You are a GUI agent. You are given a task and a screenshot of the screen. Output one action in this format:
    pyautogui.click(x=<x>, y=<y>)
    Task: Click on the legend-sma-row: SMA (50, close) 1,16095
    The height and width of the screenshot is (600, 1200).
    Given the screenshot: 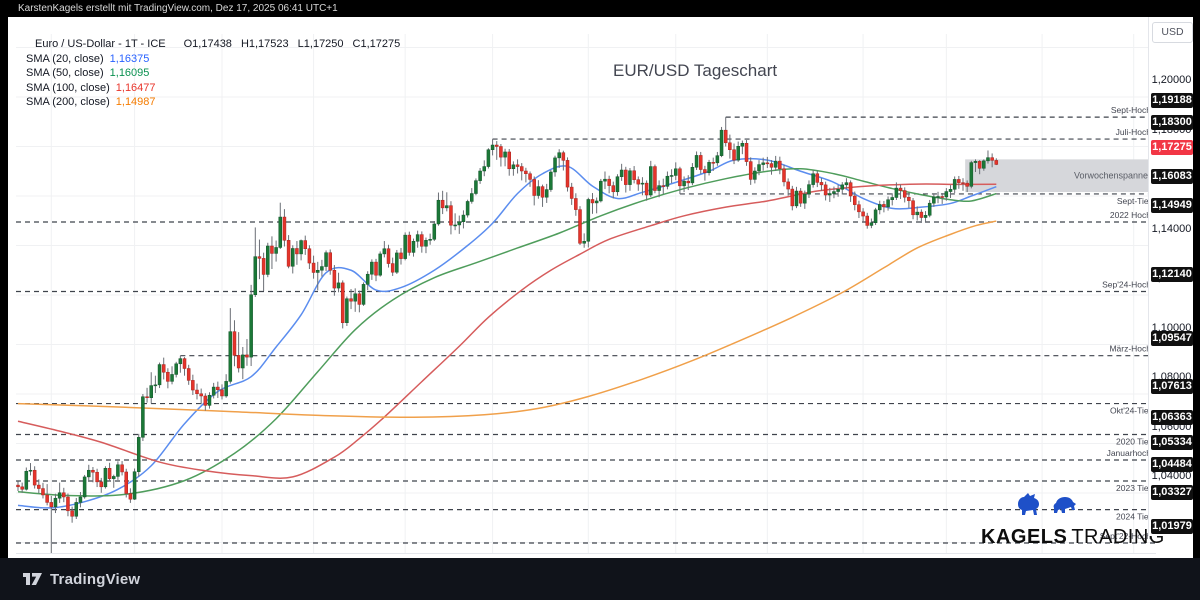 What is the action you would take?
    pyautogui.click(x=213, y=73)
    